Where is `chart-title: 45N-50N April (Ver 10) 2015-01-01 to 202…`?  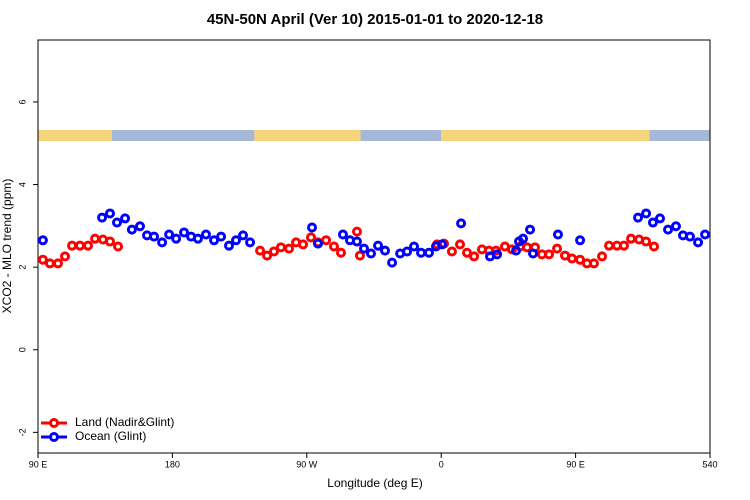
chart-title: 45N-50N April (Ver 10) 2015-01-01 to 202… is located at coordinates (375, 19).